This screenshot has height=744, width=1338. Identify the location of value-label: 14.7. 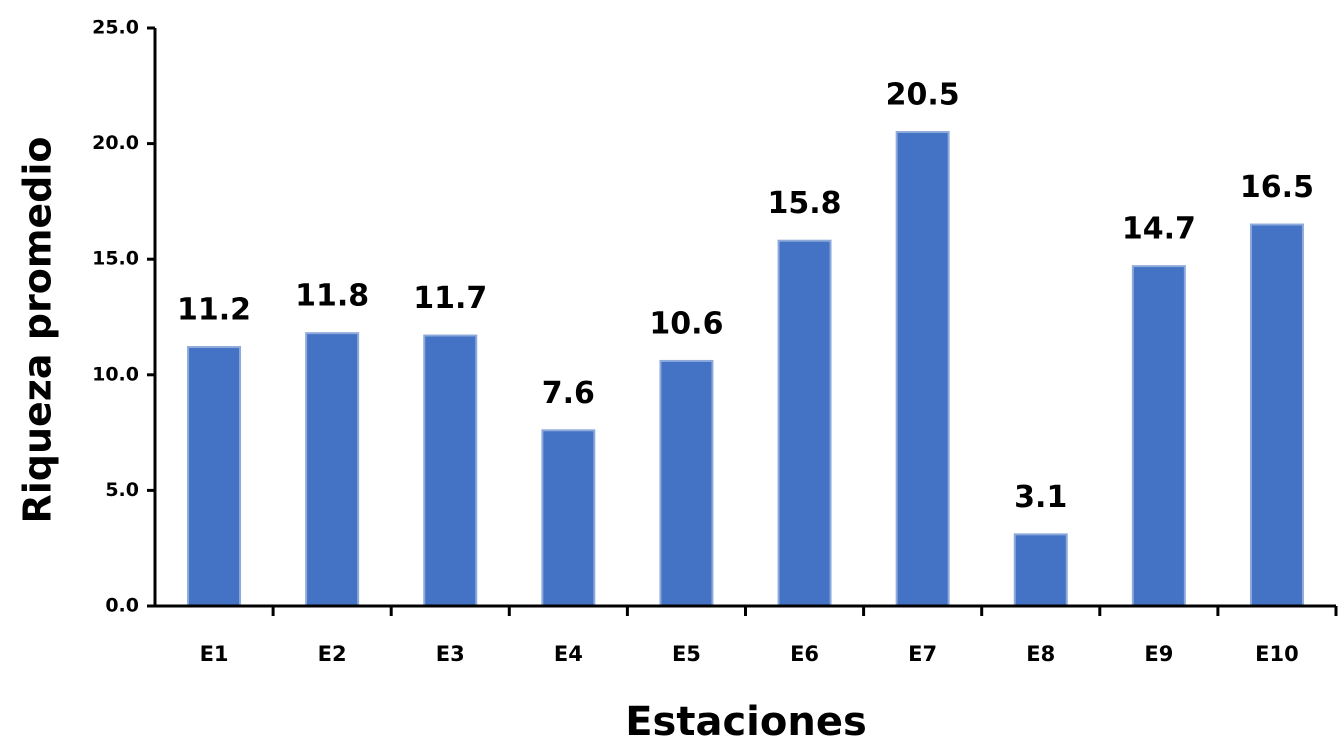
(1159, 229).